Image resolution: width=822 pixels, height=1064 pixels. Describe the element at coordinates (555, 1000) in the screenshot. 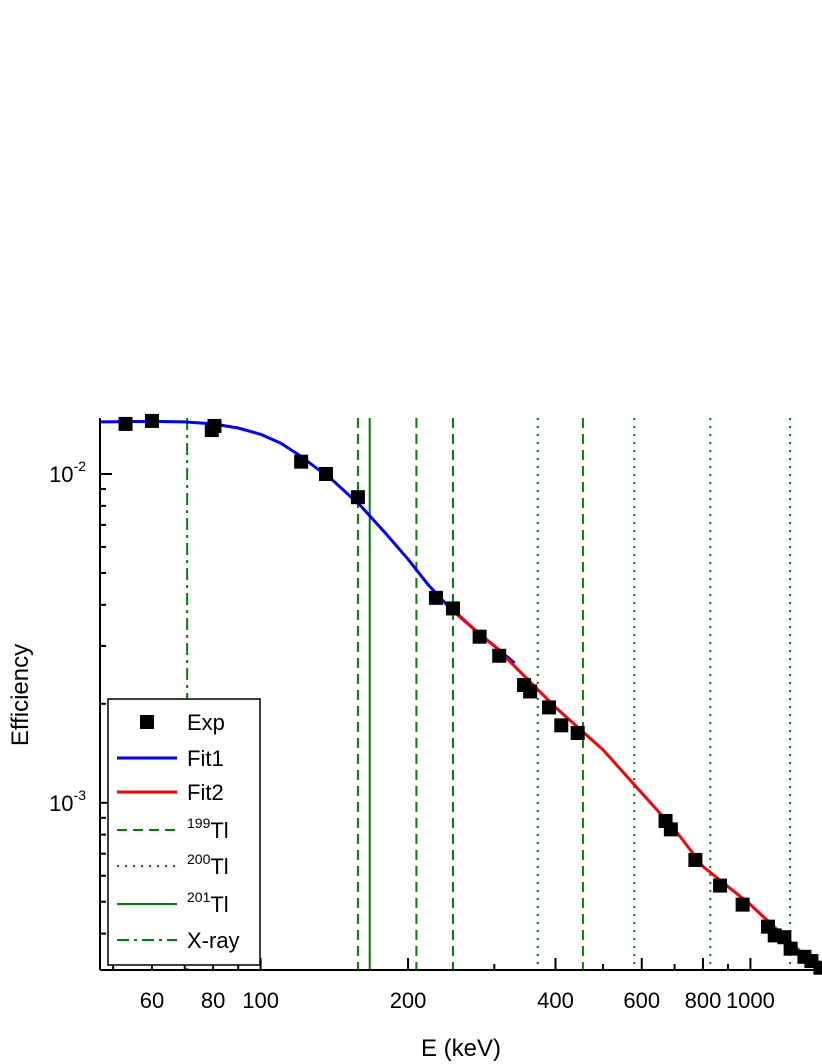

I see `x-tick-label: 400` at that location.